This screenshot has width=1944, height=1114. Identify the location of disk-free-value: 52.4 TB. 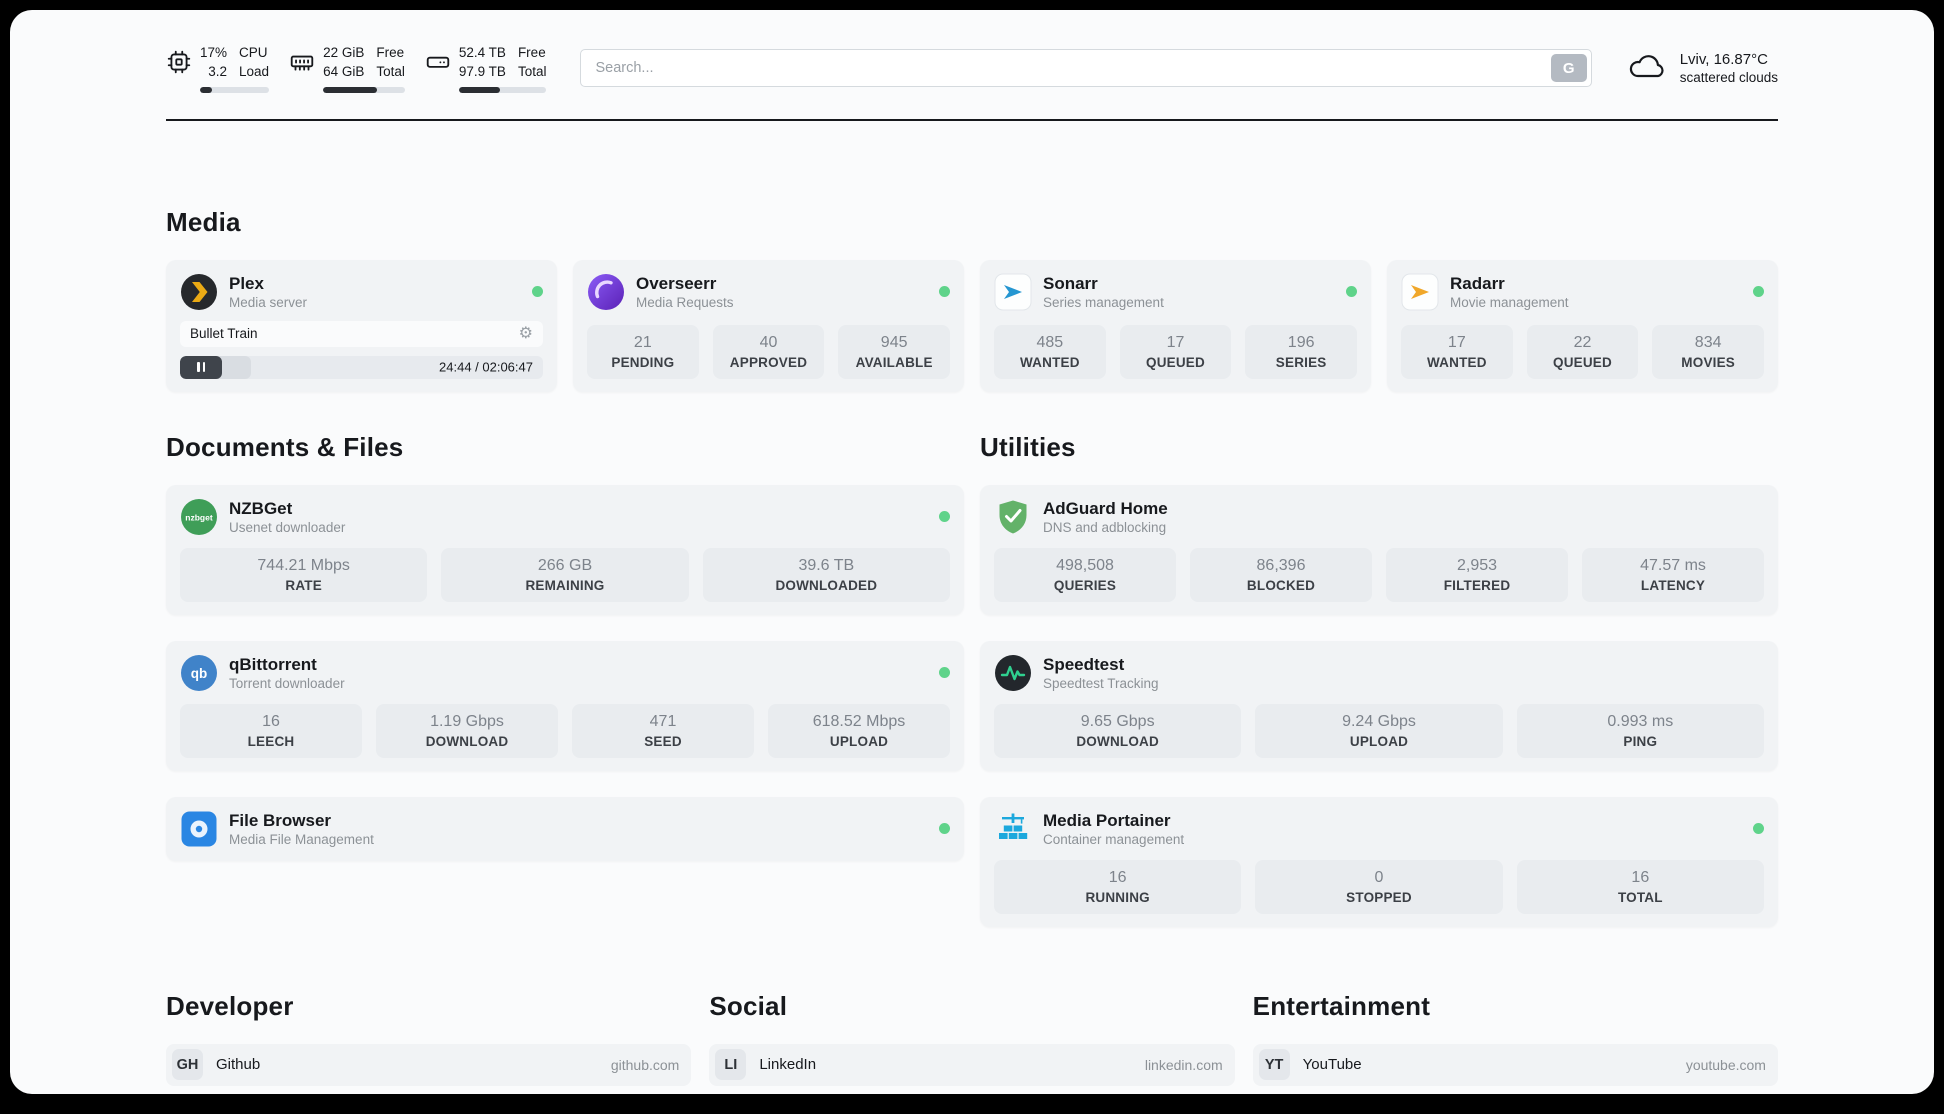
(482, 52).